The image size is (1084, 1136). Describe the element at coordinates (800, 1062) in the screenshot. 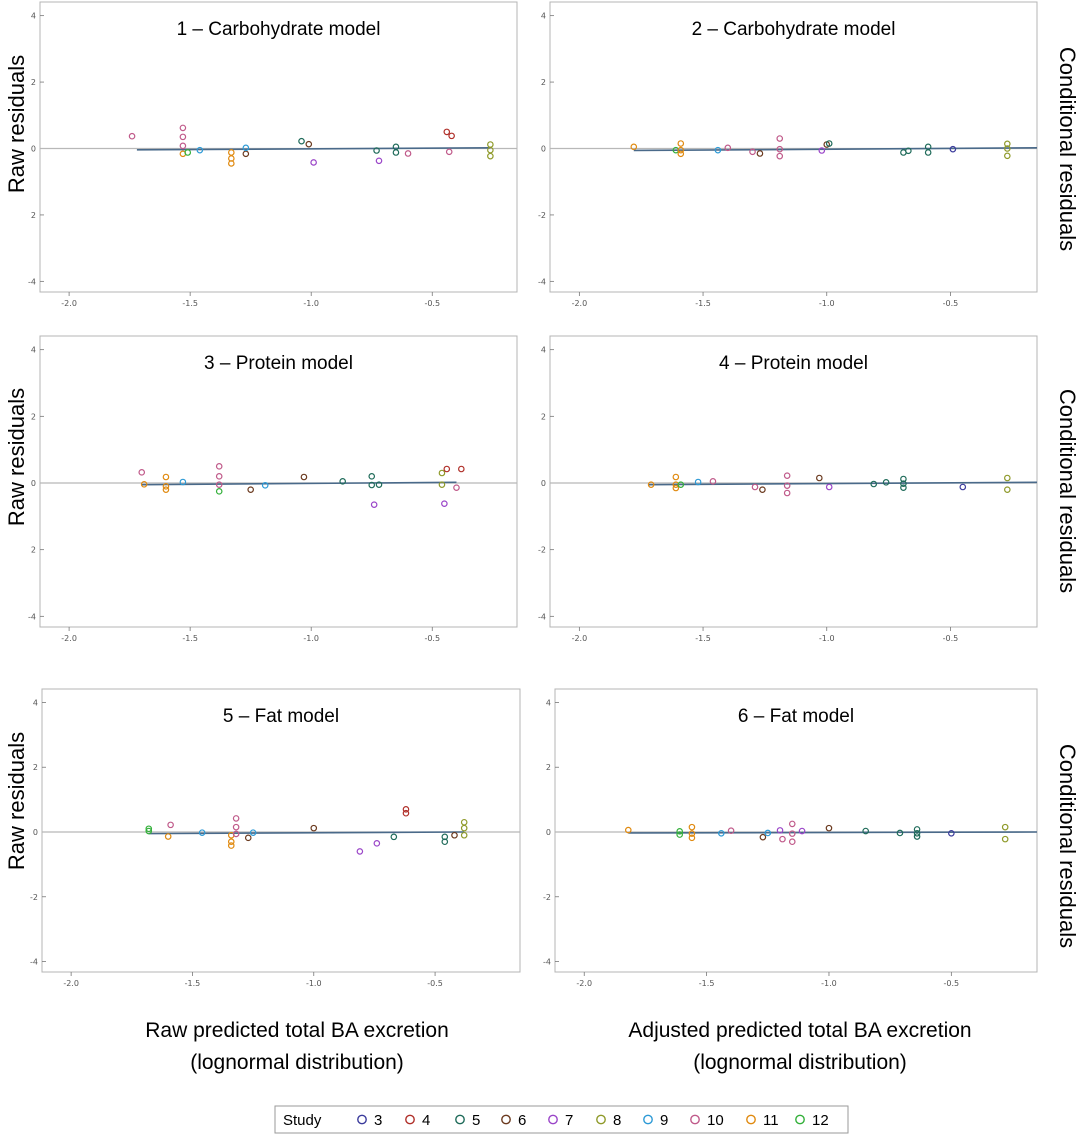

I see `xlabel-right-line2: (lognormal distribution)` at that location.